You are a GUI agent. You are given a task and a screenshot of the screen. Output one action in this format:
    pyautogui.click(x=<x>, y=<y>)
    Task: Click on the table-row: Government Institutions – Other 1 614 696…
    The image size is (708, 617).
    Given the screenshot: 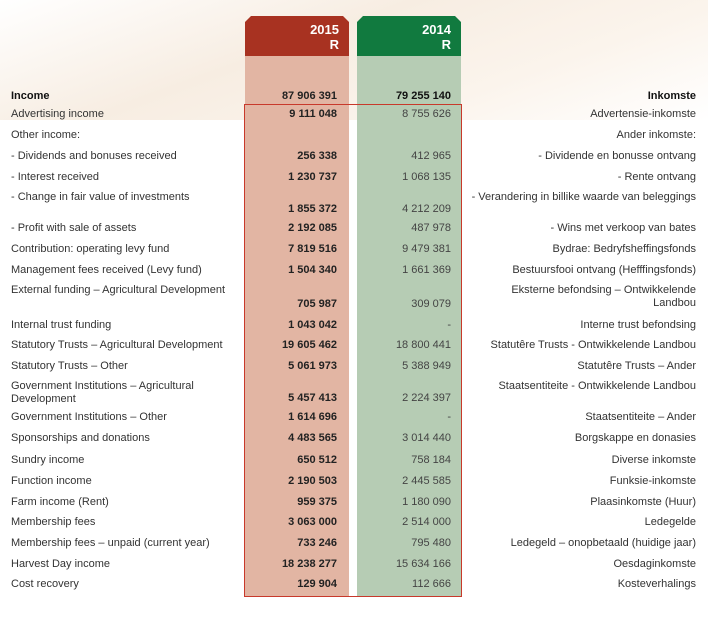 What is the action you would take?
    pyautogui.click(x=354, y=417)
    